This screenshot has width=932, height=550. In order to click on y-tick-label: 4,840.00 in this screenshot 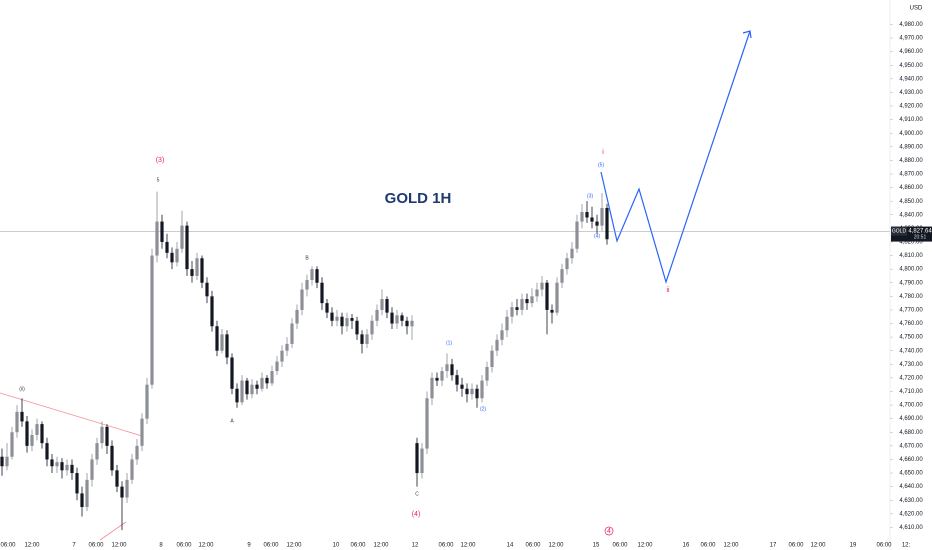, I will do `click(911, 215)`.